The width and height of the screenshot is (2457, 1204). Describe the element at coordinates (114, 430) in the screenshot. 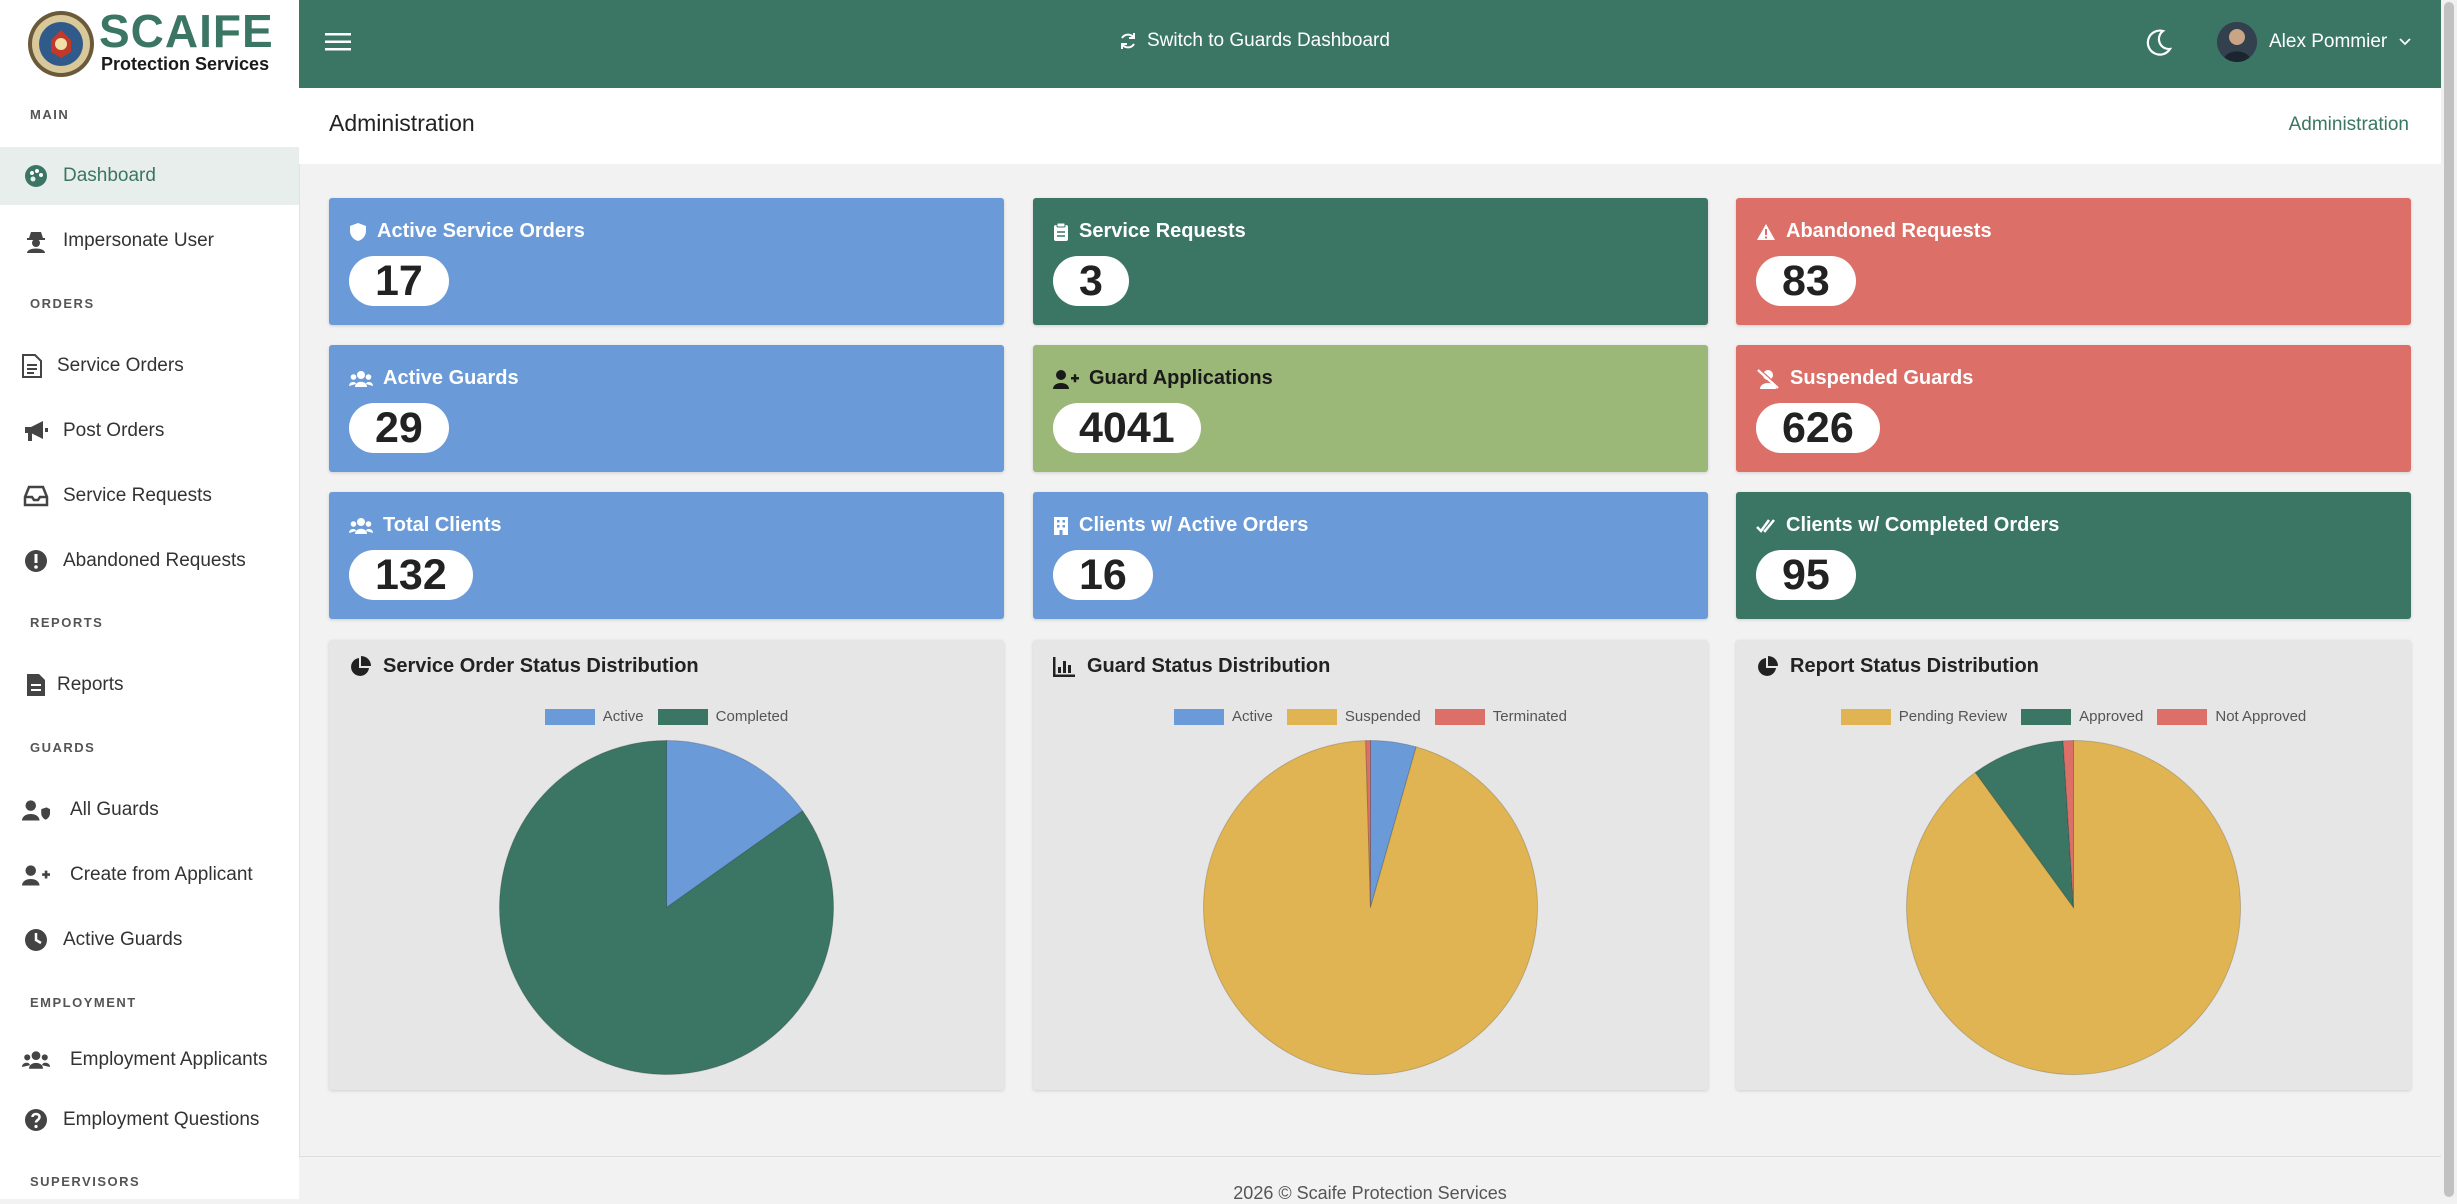

I see `sidebar-item-label: Post Orders` at that location.